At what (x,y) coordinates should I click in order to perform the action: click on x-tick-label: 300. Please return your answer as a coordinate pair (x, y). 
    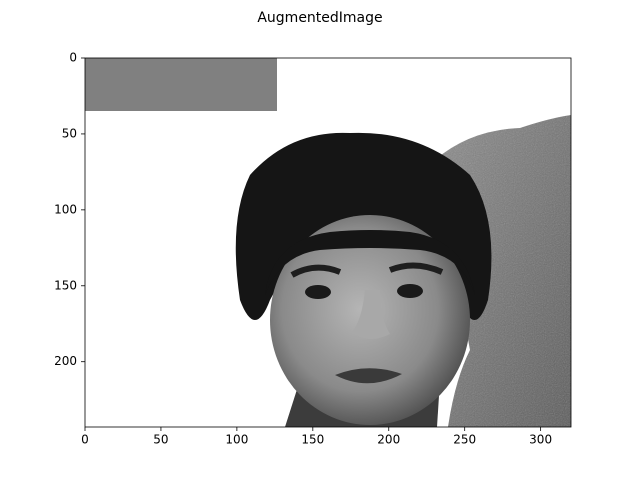
    Looking at the image, I should click on (540, 440).